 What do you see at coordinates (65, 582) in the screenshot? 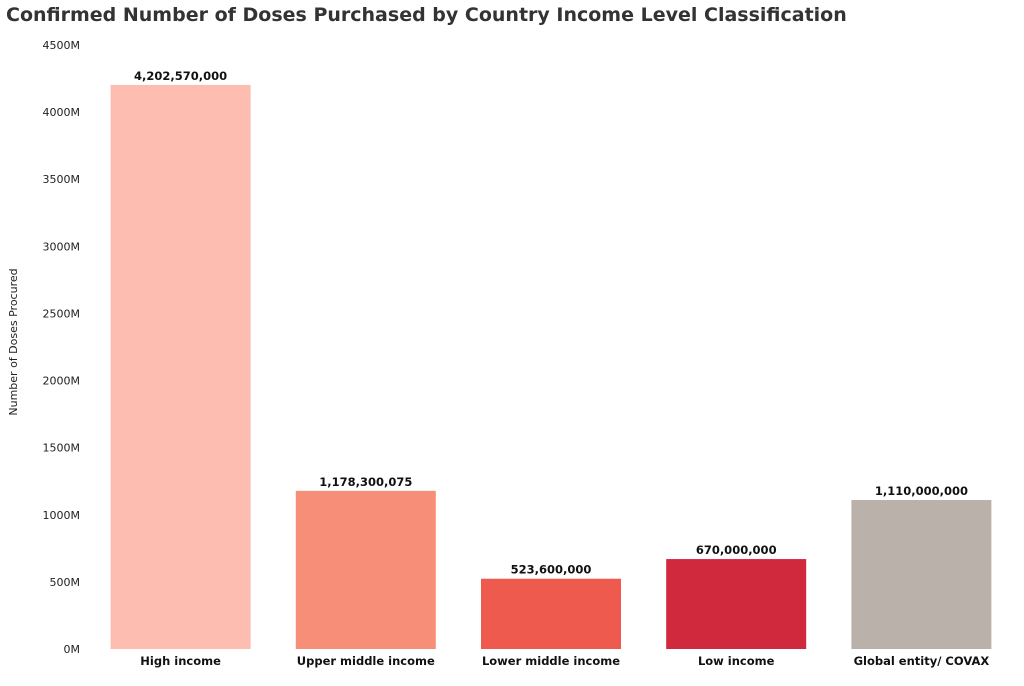
I see `y-tick-label: 500M` at bounding box center [65, 582].